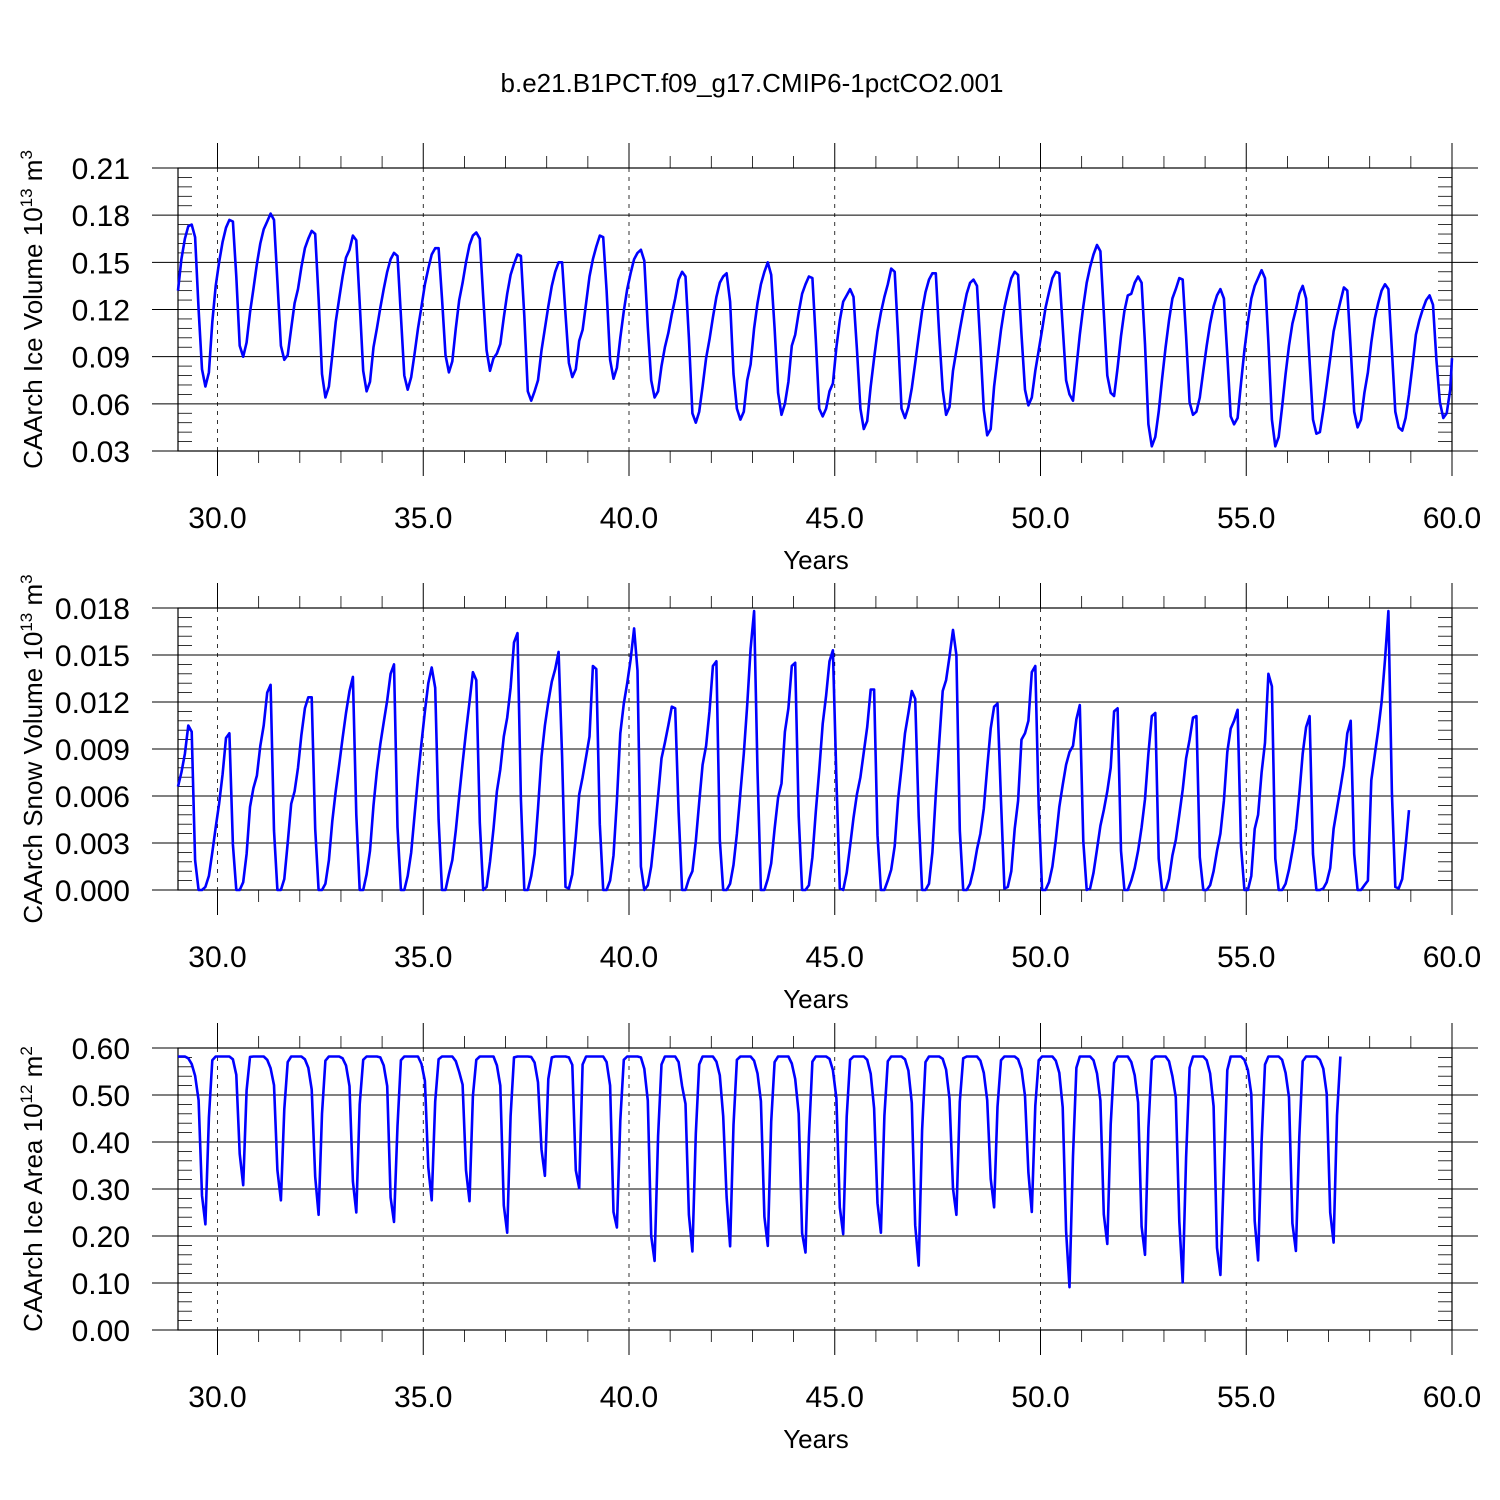 Image resolution: width=1500 pixels, height=1500 pixels. I want to click on y-tick-label: 0.006, so click(92, 797).